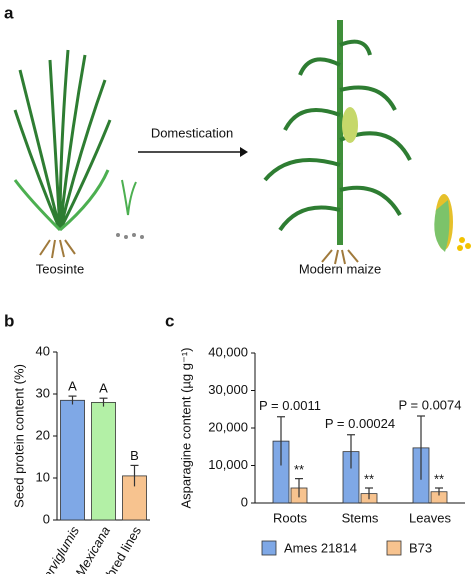  Describe the element at coordinates (9, 320) in the screenshot. I see `panel-label: b` at that location.